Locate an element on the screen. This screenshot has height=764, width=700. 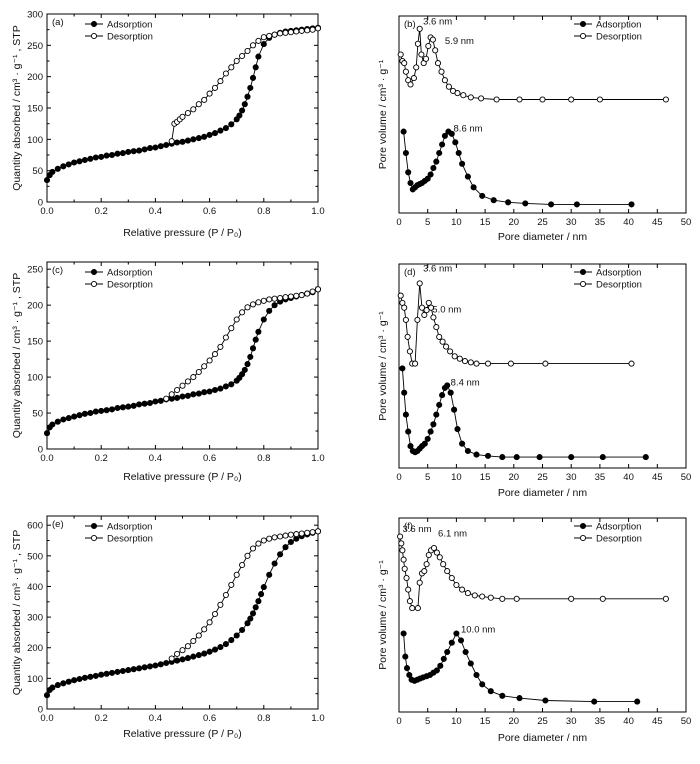
x-tick-label: 5 is located at coordinates (427, 721).